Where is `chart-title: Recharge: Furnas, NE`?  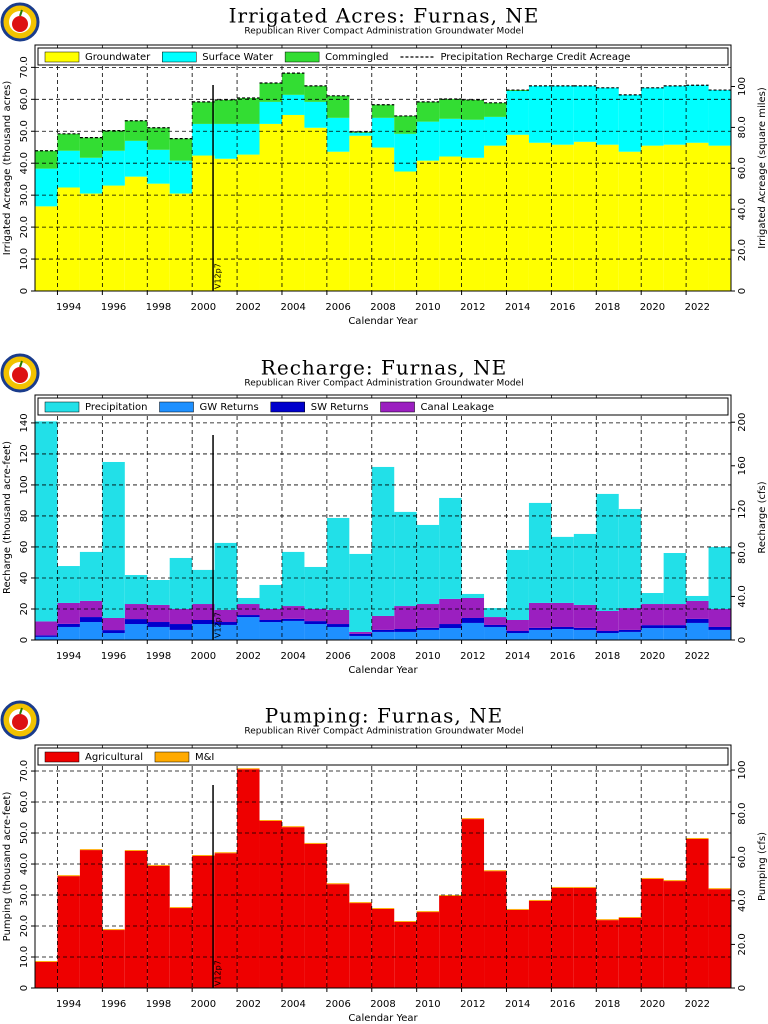 chart-title: Recharge: Furnas, NE is located at coordinates (384, 368).